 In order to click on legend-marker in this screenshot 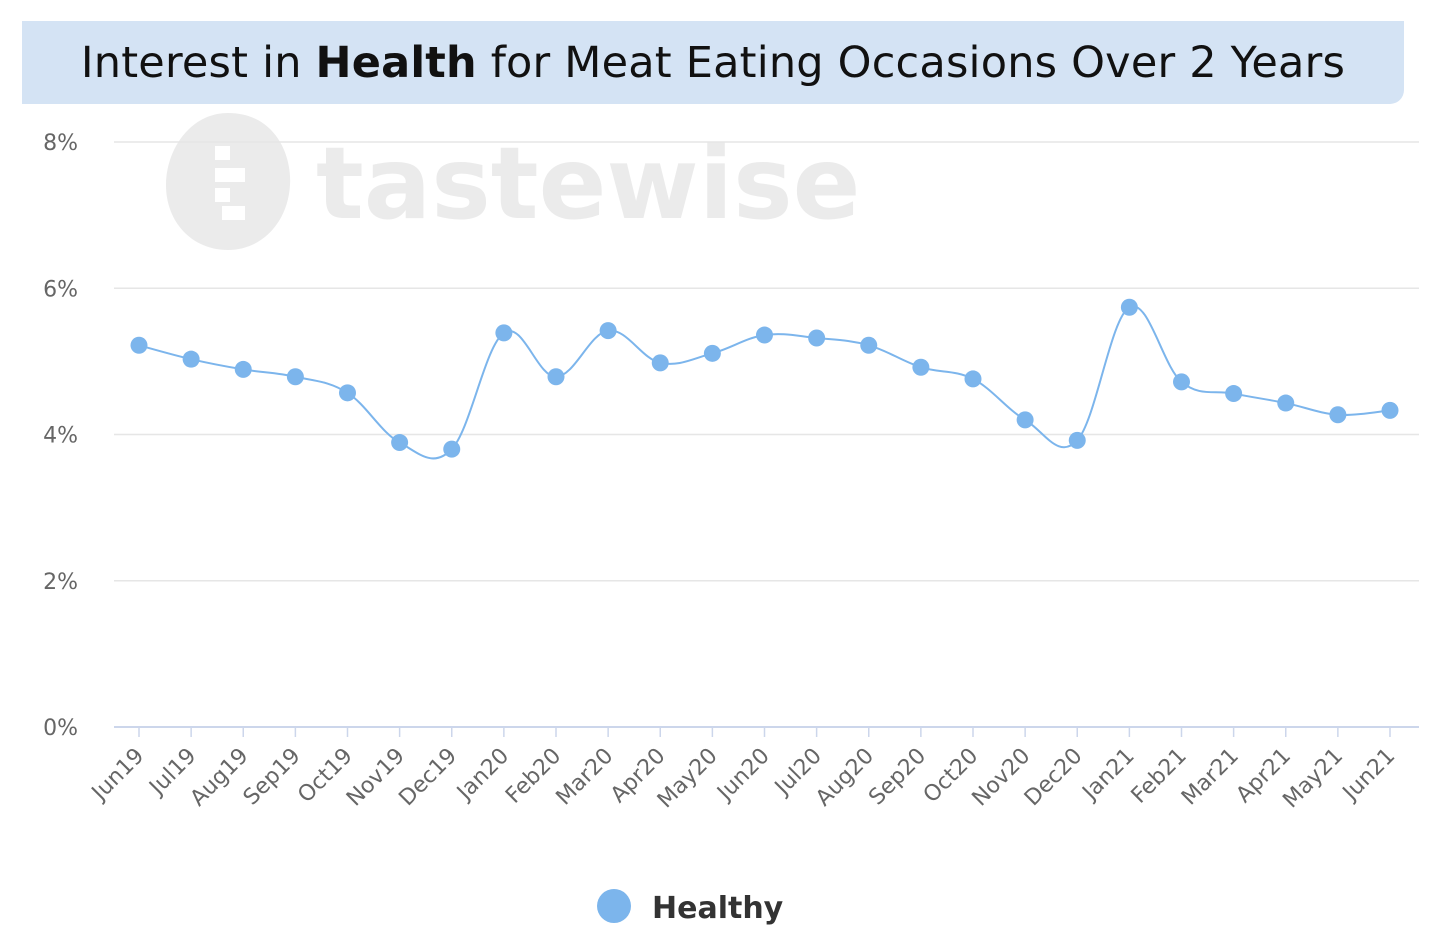, I will do `click(614, 906)`.